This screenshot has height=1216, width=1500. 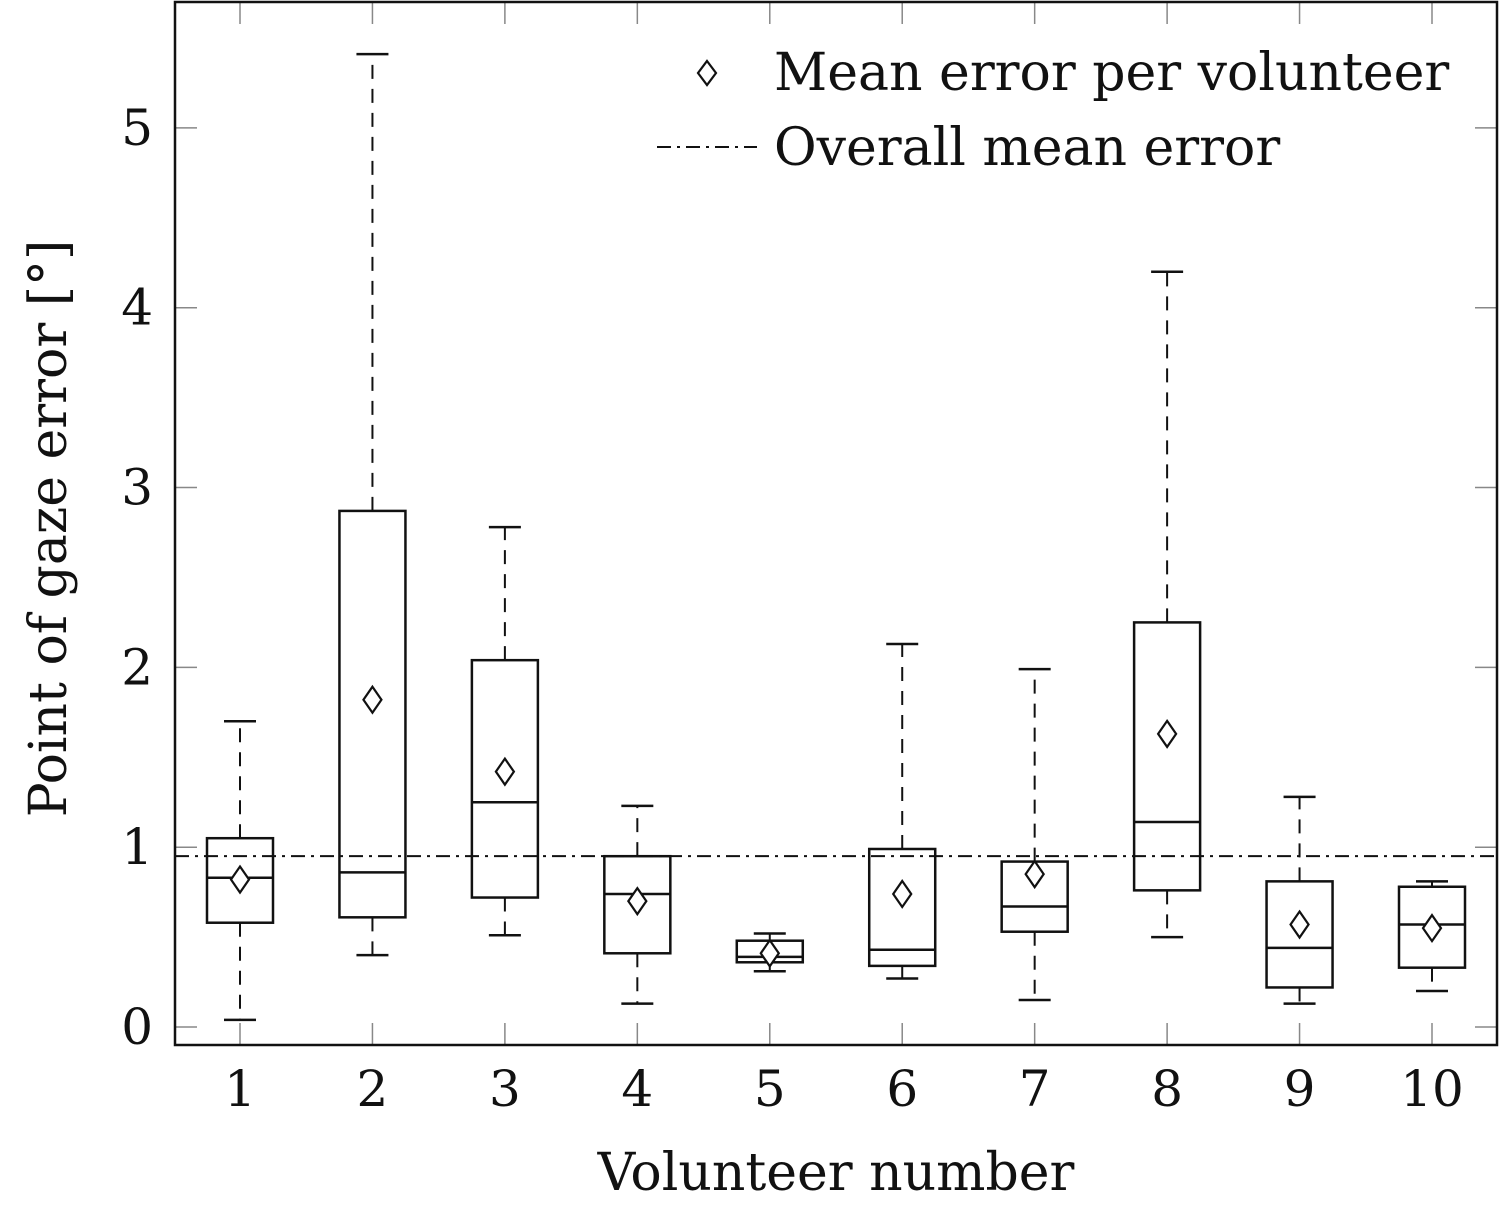 I want to click on x-tick-label: 10, so click(x=1432, y=1089).